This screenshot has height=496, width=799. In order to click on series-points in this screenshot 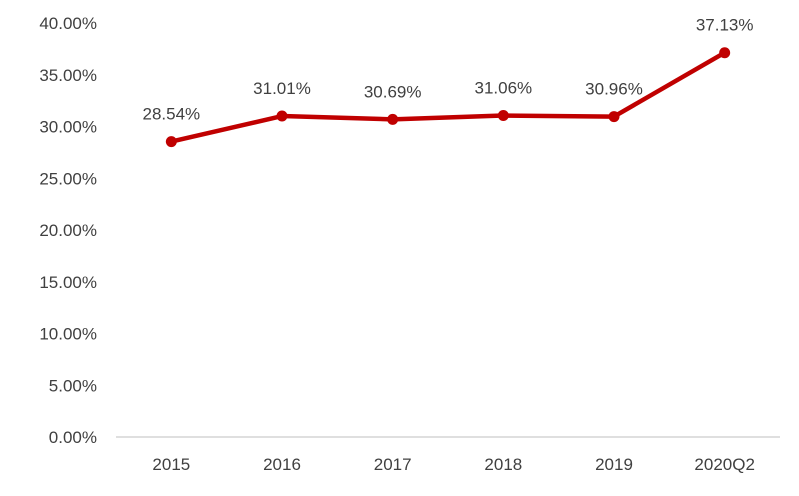, I will do `click(448, 97)`.